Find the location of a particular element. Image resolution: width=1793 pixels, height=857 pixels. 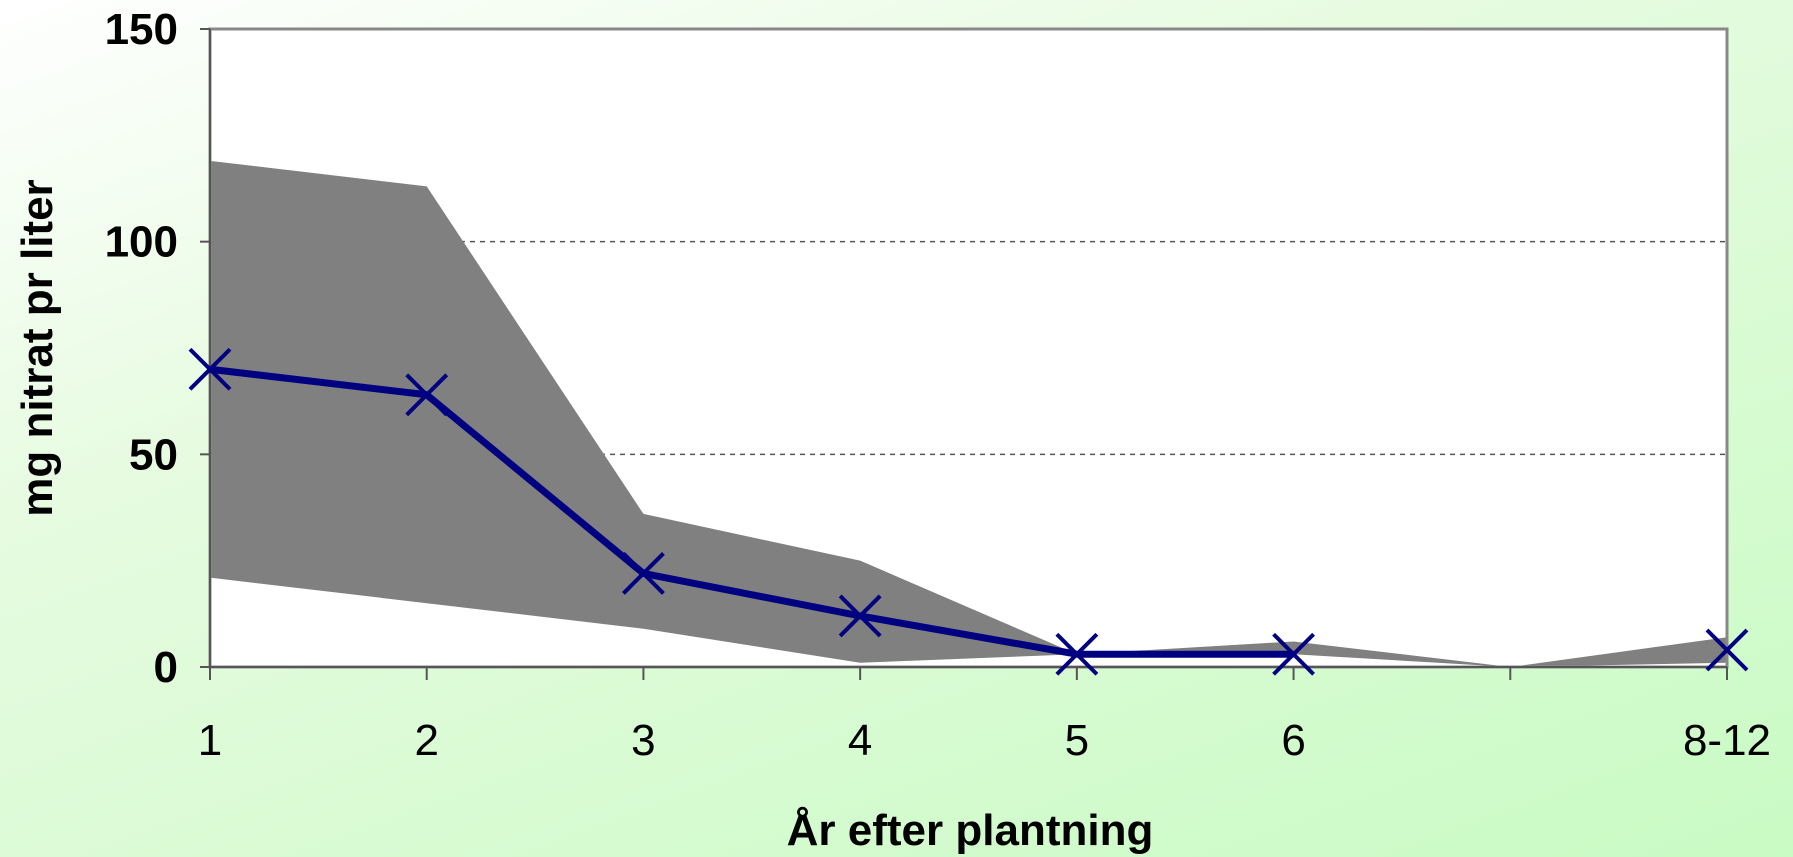

x-tick-label-7: 8-12 is located at coordinates (1727, 740).